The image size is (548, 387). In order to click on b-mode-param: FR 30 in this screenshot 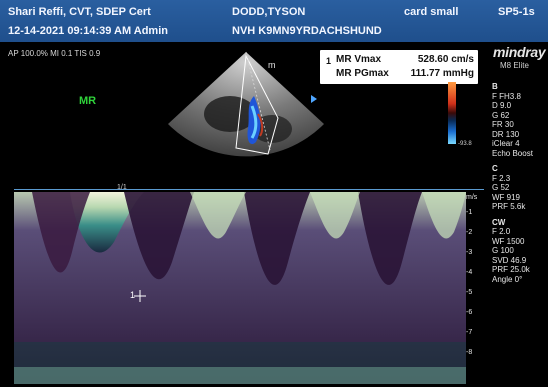, I will do `click(503, 124)`.